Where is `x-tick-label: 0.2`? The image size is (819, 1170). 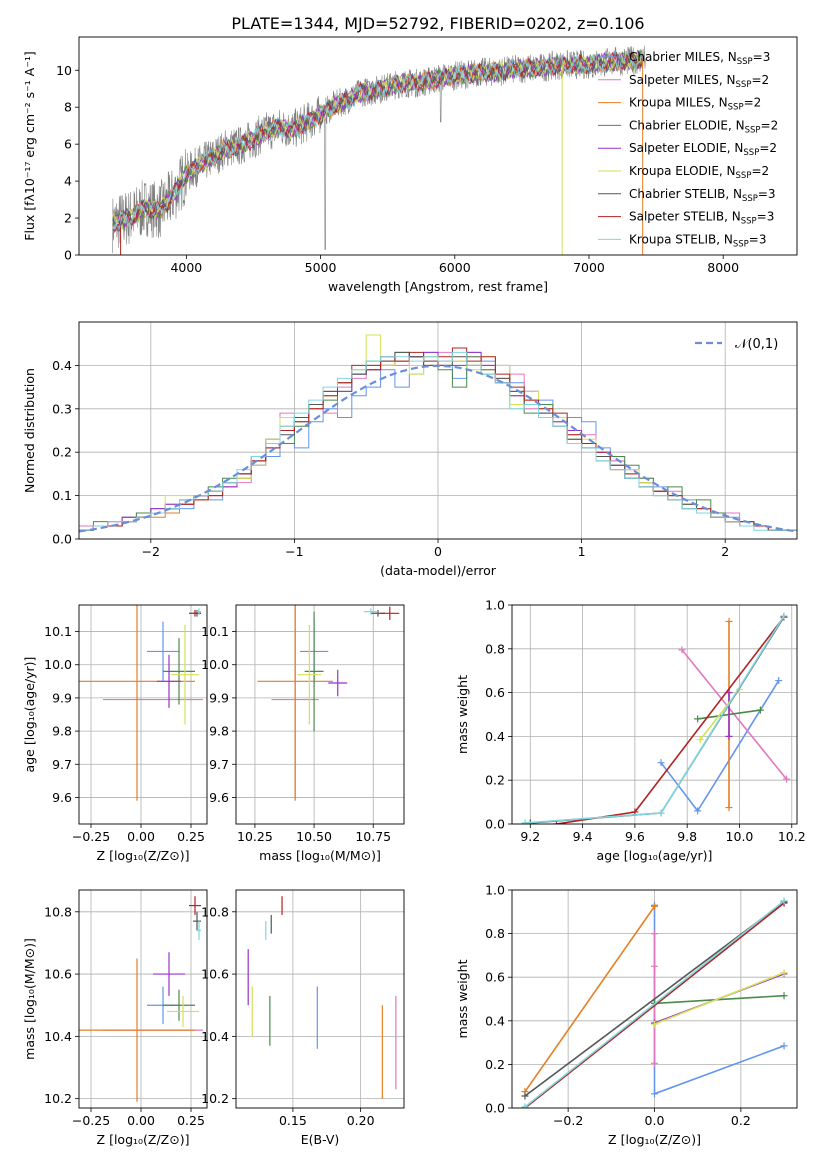
x-tick-label: 0.2 is located at coordinates (741, 1120).